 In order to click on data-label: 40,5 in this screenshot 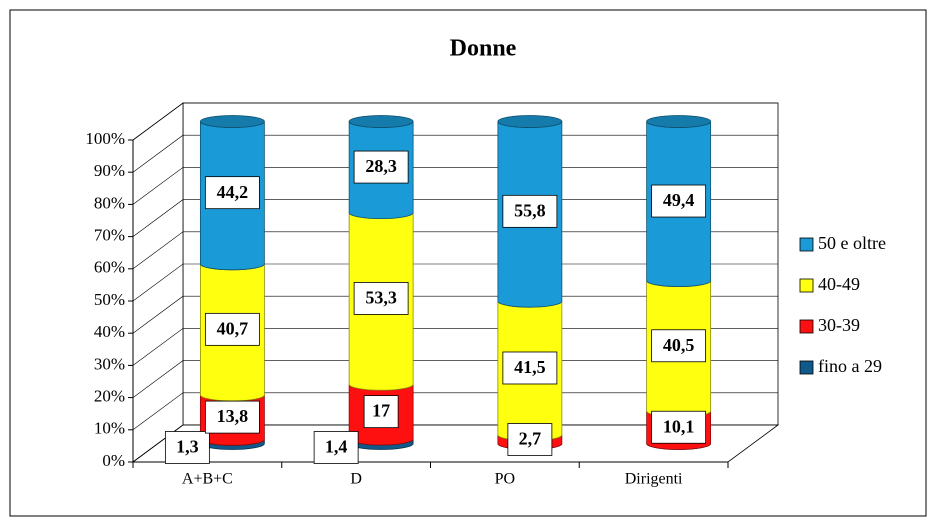, I will do `click(679, 345)`.